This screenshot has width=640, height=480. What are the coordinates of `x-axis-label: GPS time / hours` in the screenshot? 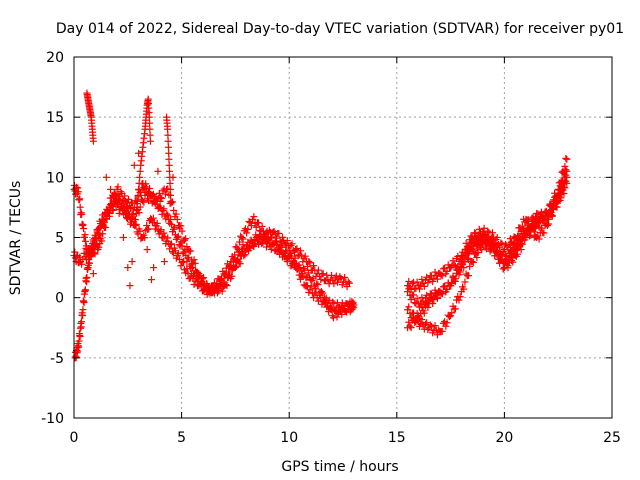 It's located at (339, 467).